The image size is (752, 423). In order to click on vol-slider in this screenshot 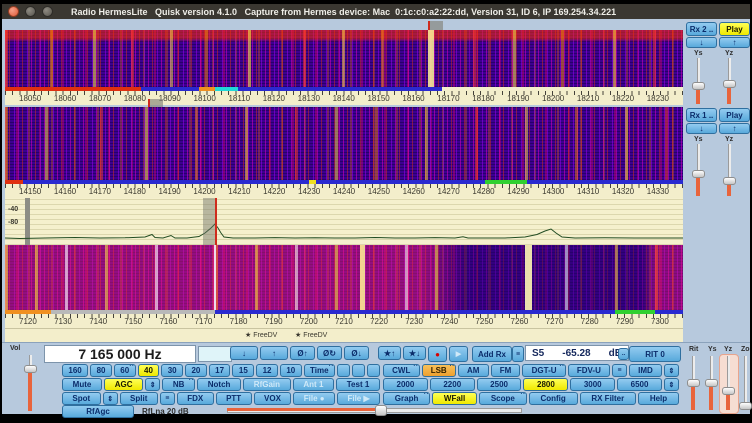, I will do `click(30, 383)`.